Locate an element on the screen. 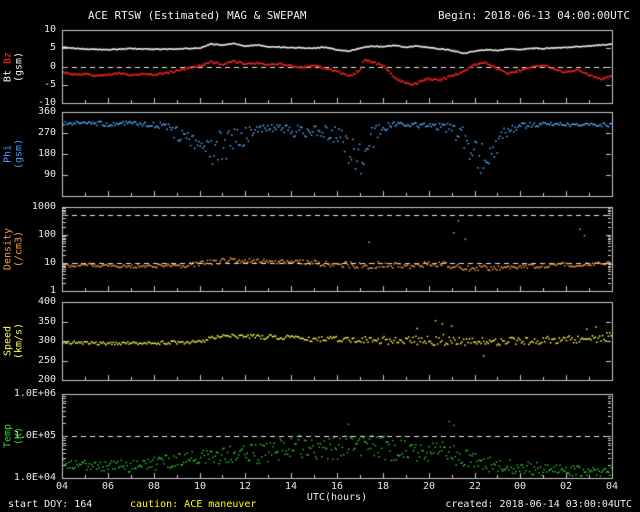 Image resolution: width=640 pixels, height=512 pixels. y-tick-label: 250 is located at coordinates (46, 360).